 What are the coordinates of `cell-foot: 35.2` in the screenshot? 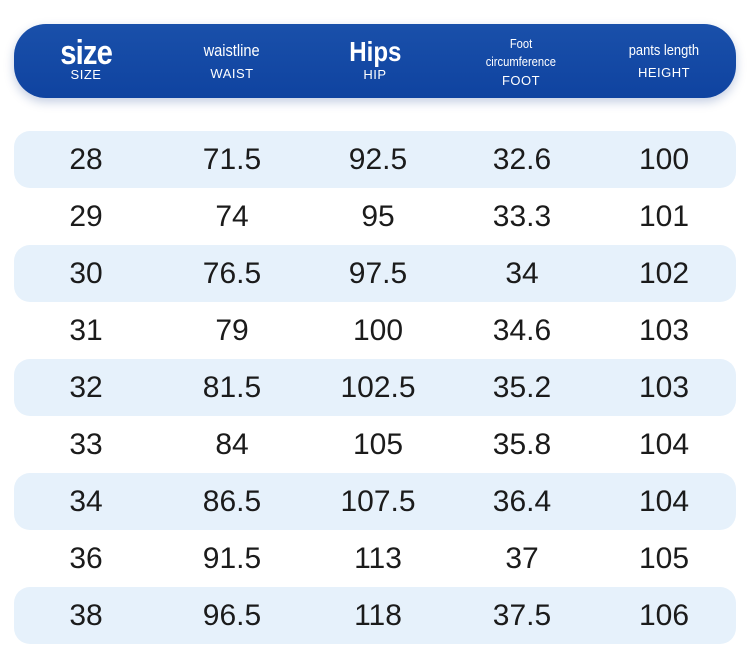 It's located at (522, 387).